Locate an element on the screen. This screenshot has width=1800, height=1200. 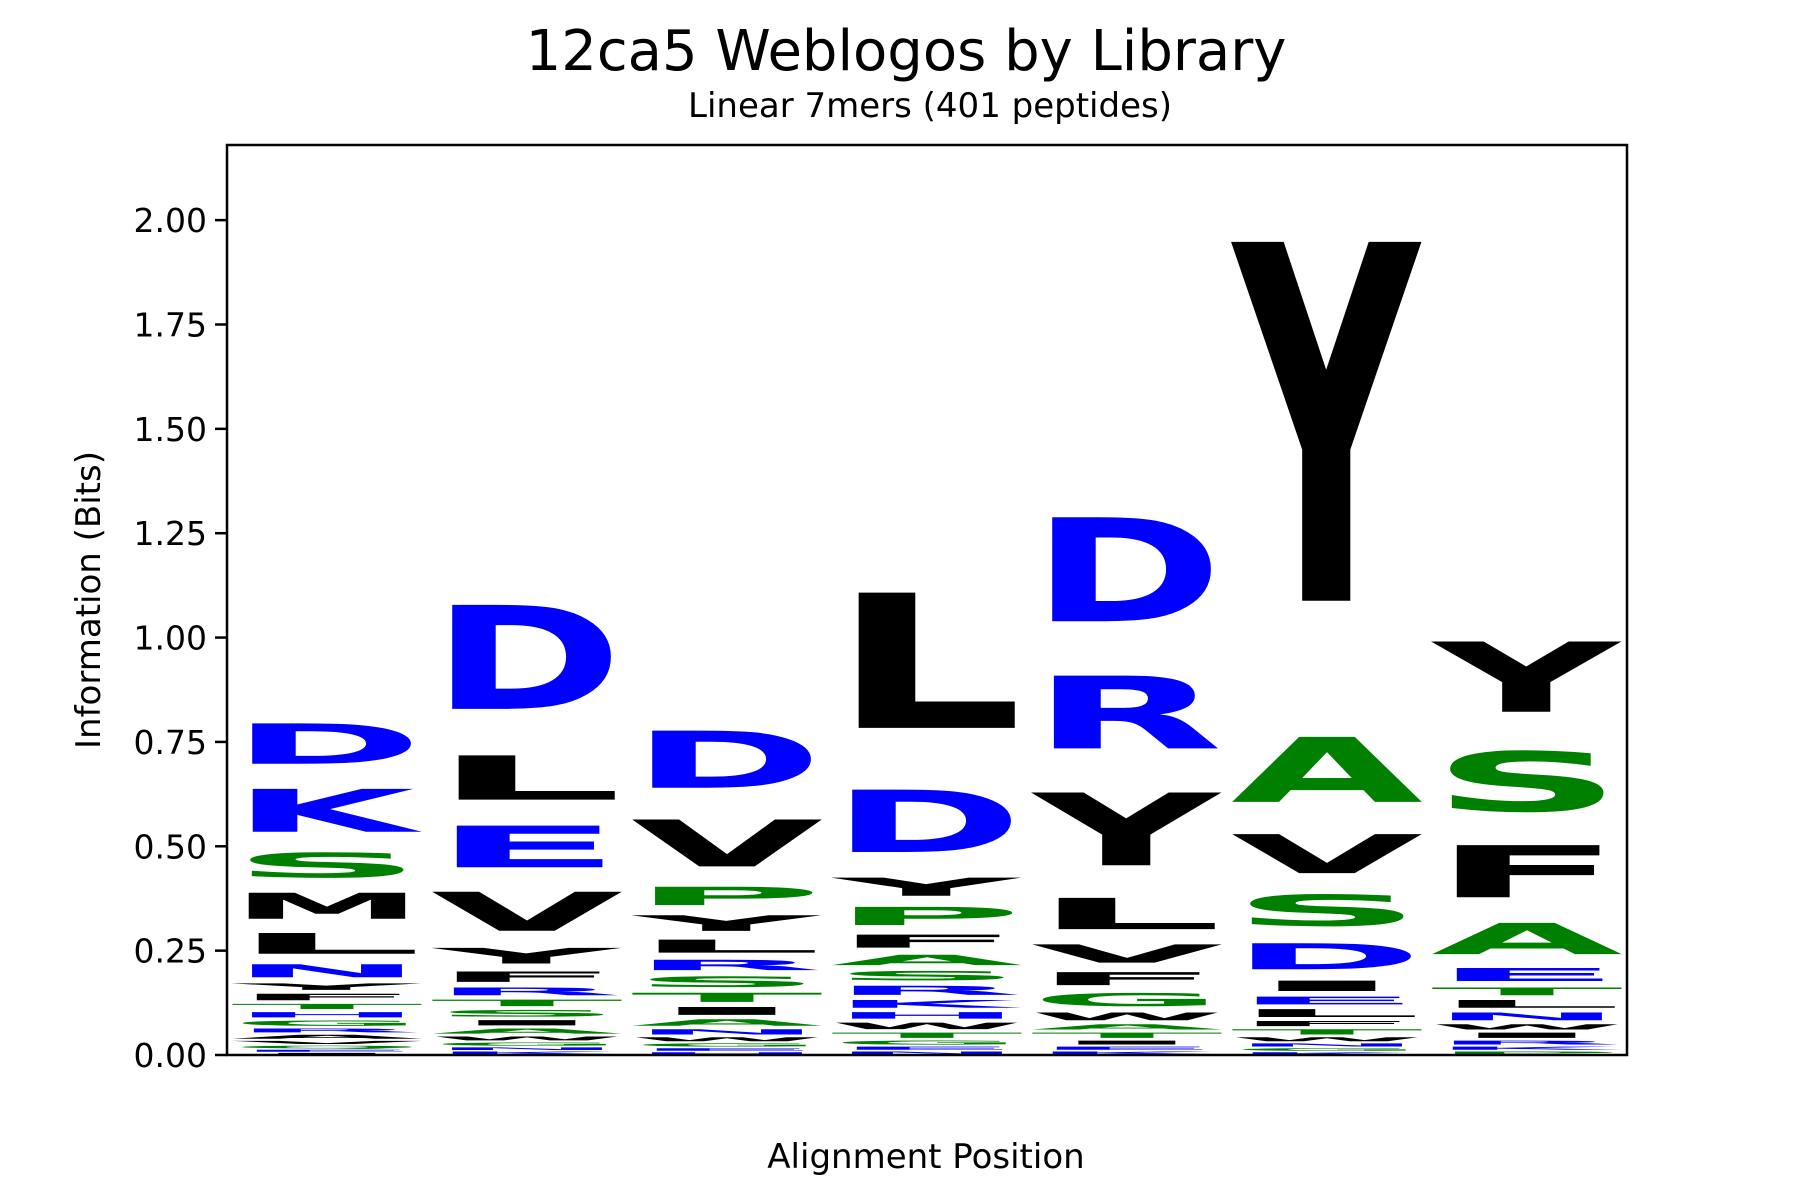
y-axis: 0.00 0.25 0.50 0.75 1.00 1.25 1.50 1.75 2.00 is located at coordinates (180, 638).